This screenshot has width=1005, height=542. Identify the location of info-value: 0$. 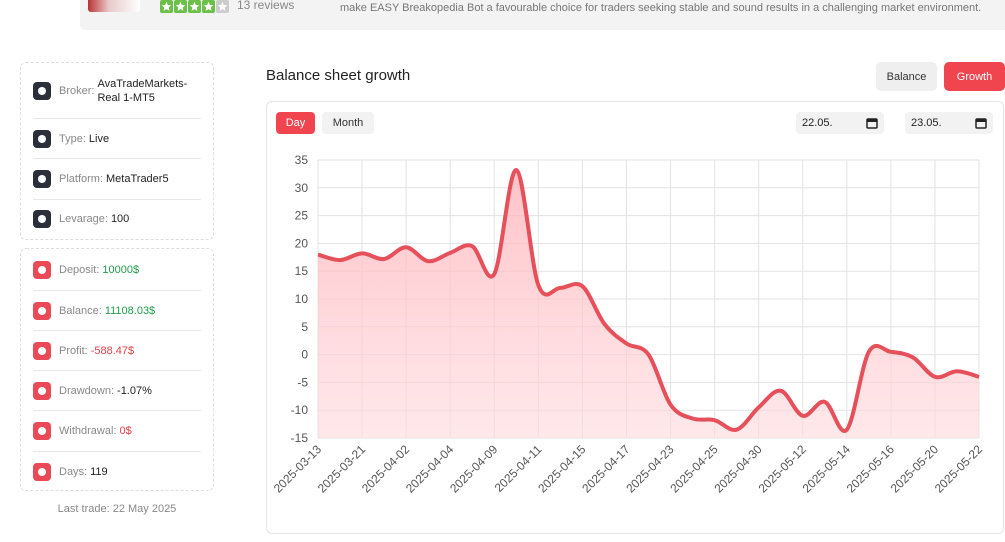
(125, 431).